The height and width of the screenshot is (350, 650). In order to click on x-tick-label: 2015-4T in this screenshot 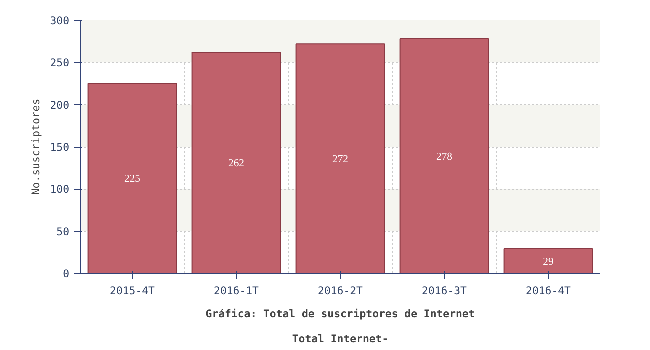, I will do `click(133, 291)`.